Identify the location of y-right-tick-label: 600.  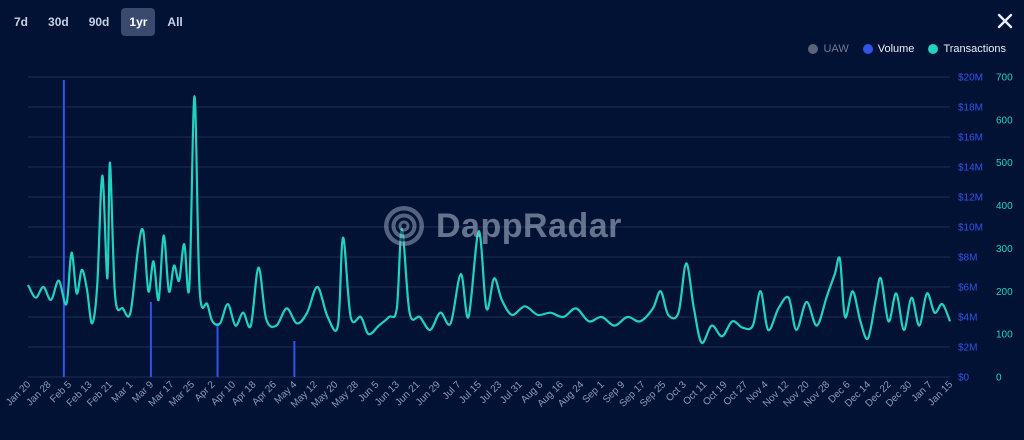
(1004, 120).